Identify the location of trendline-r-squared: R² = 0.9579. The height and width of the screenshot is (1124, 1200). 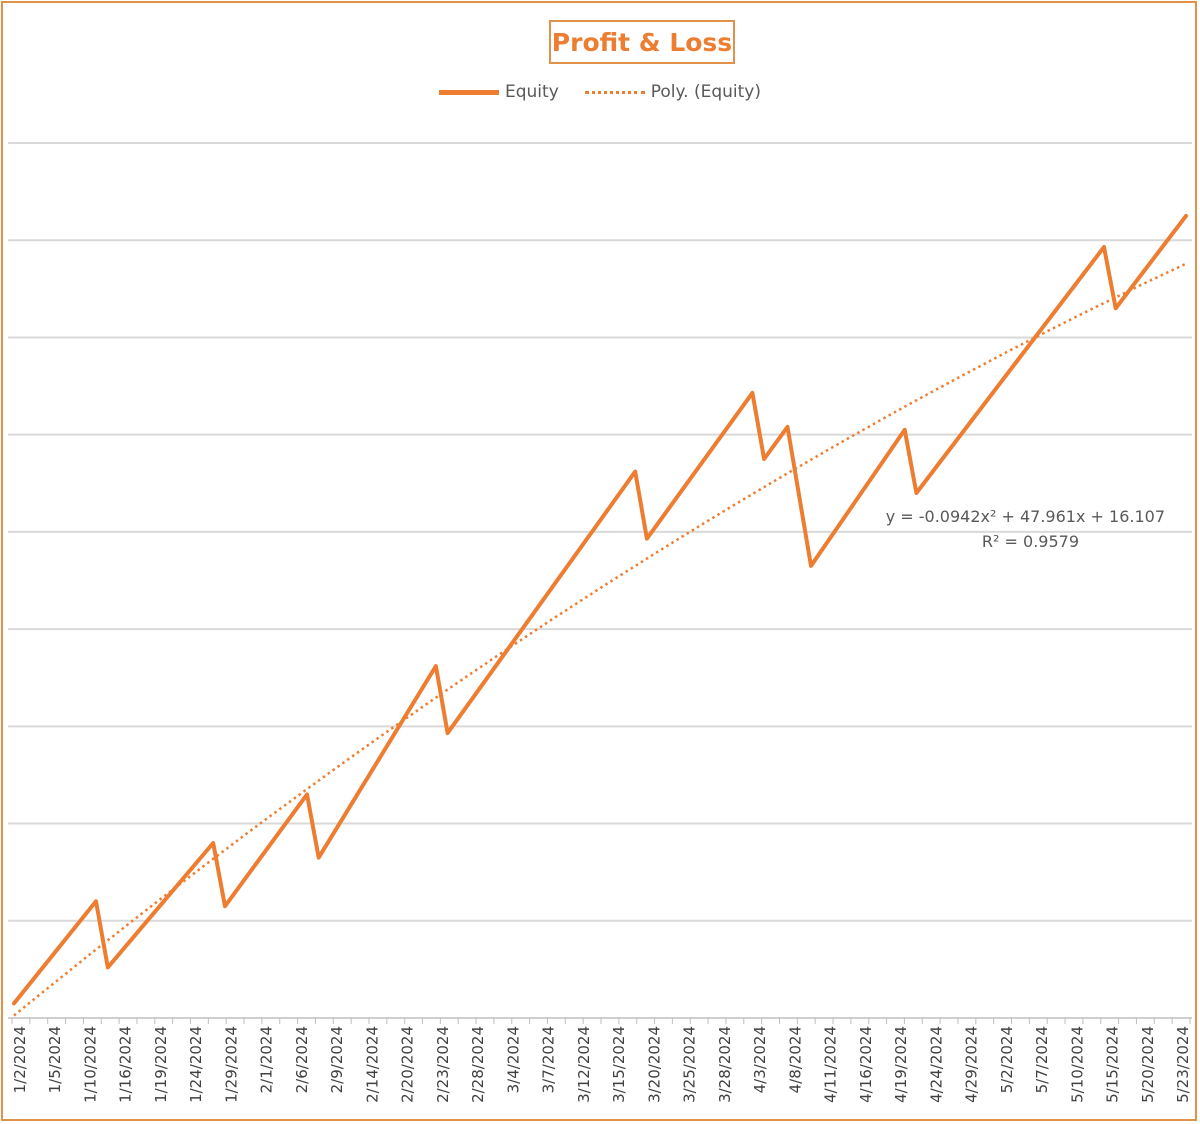
(1030, 541).